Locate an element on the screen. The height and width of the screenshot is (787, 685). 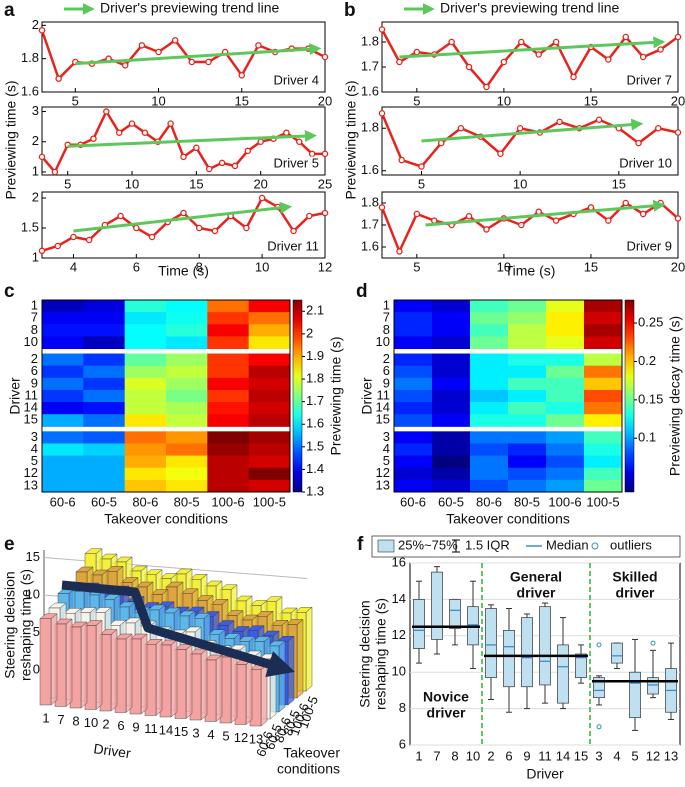
panel-label: f is located at coordinates (360, 544).